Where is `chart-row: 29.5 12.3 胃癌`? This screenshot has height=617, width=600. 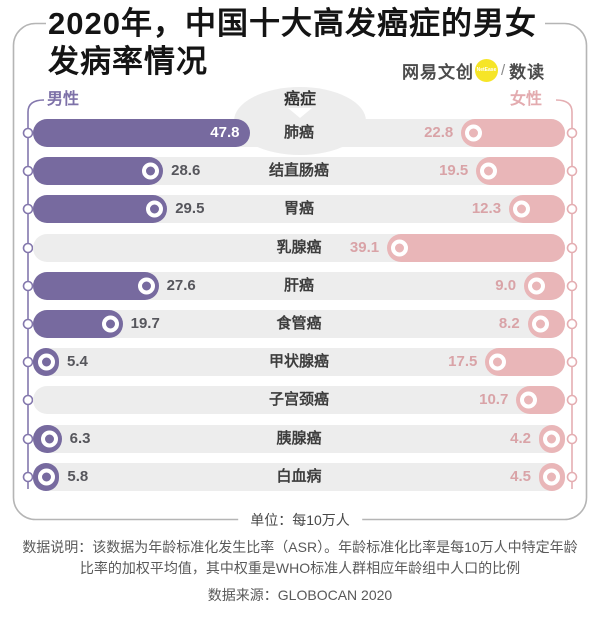 chart-row: 29.5 12.3 胃癌 is located at coordinates (299, 209).